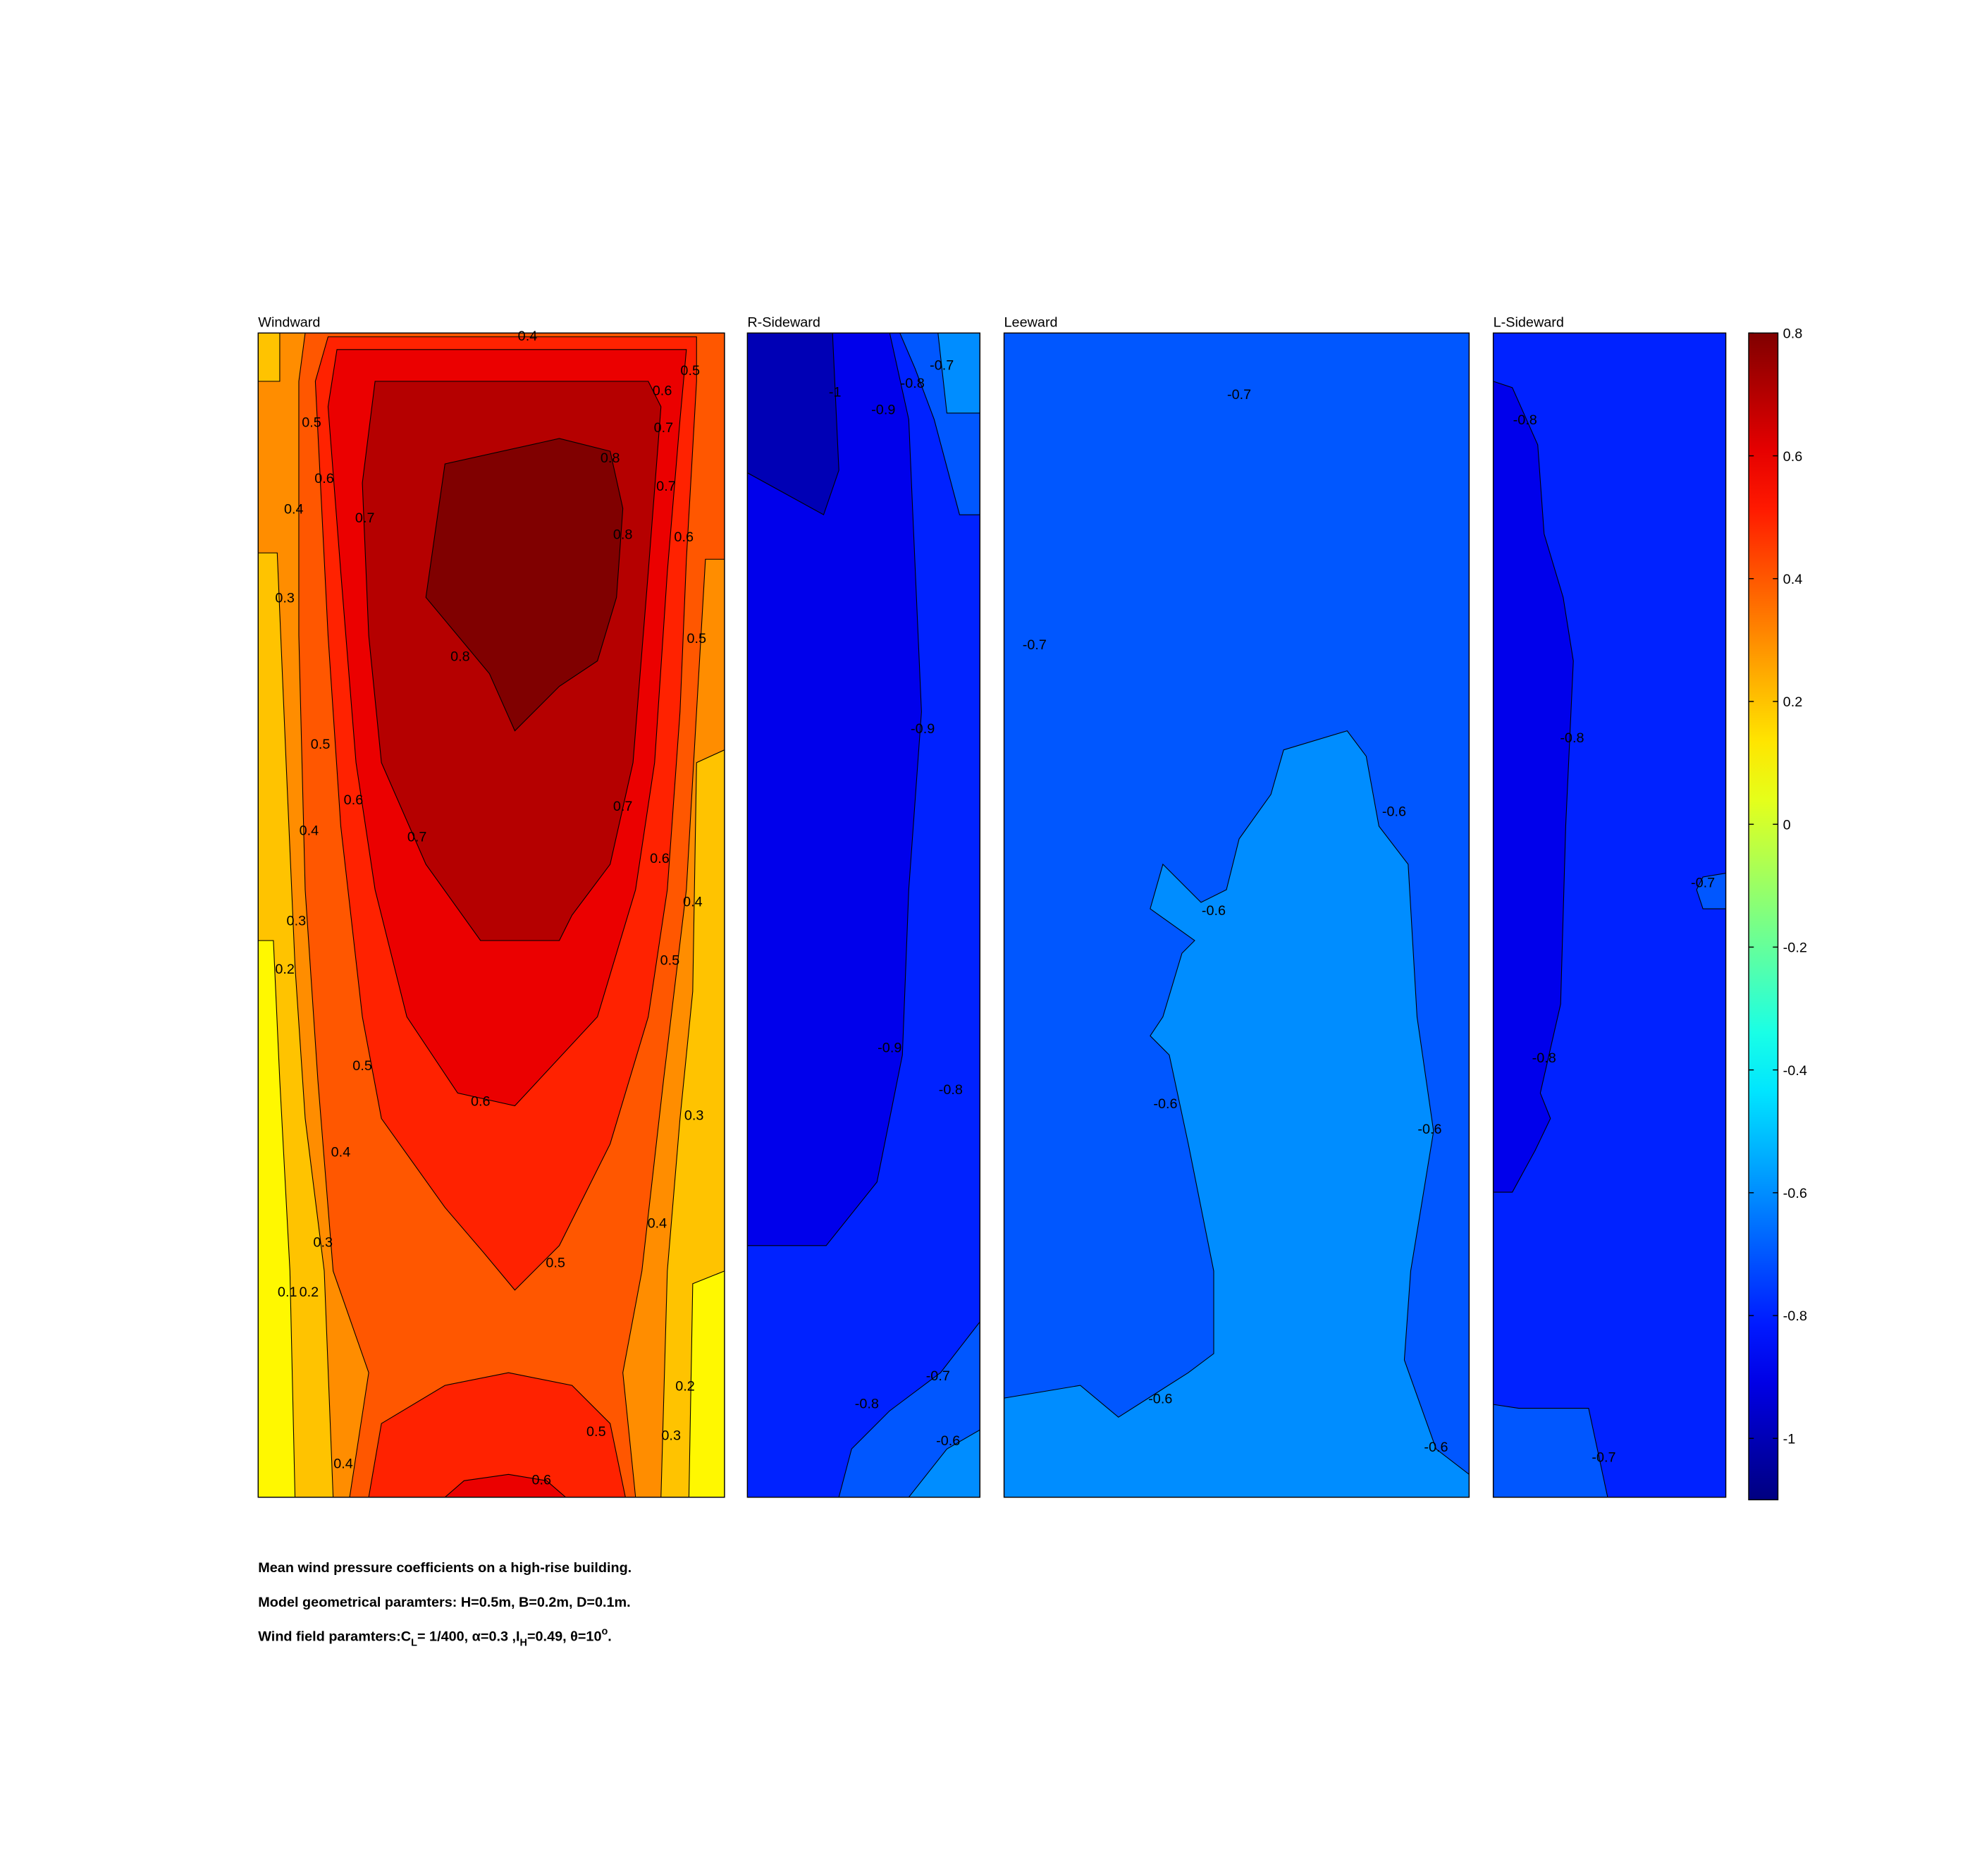 This screenshot has height=1876, width=1970. What do you see at coordinates (1793, 579) in the screenshot?
I see `colorbar-tick-label: 0.4` at bounding box center [1793, 579].